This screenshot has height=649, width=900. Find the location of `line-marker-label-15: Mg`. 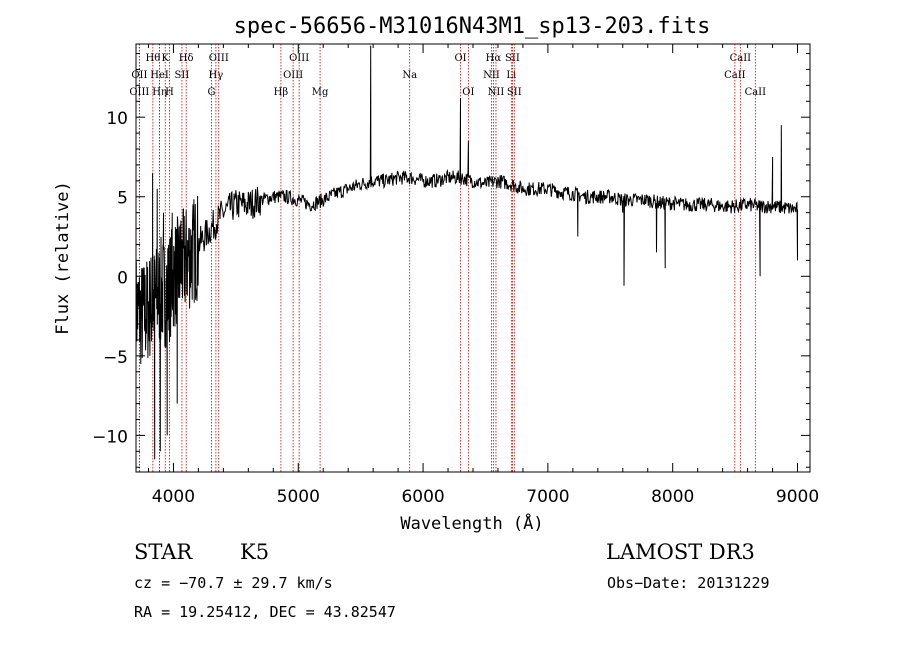

line-marker-label-15: Mg is located at coordinates (320, 92).